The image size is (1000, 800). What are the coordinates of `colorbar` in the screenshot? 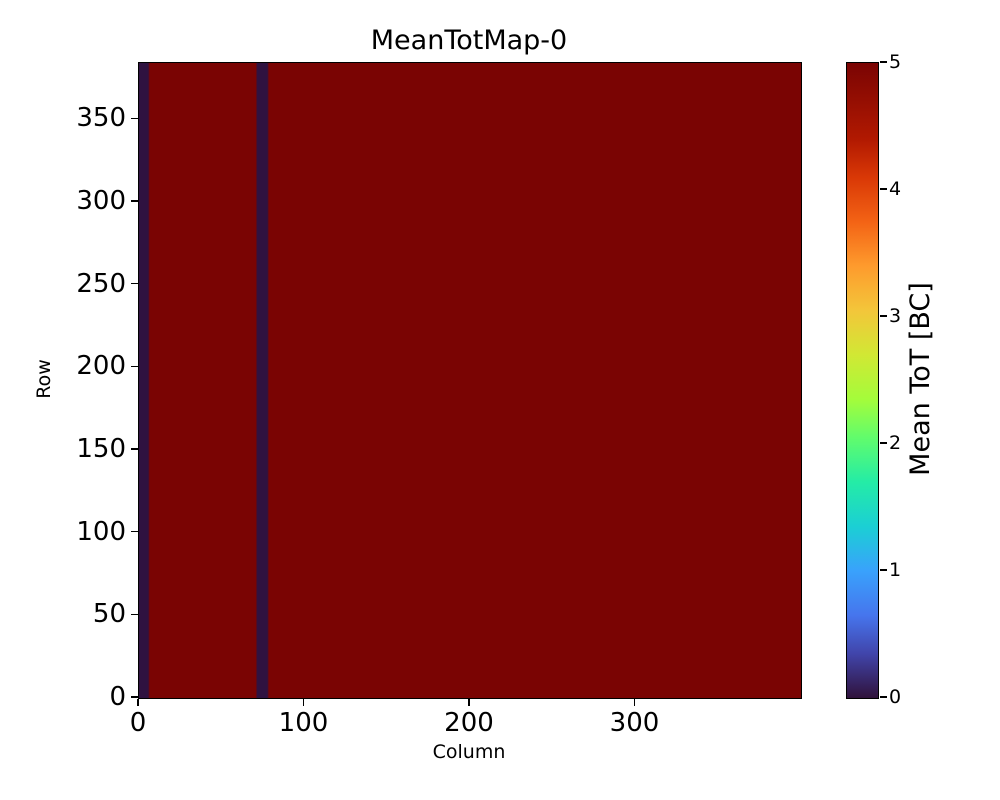 It's located at (862, 380).